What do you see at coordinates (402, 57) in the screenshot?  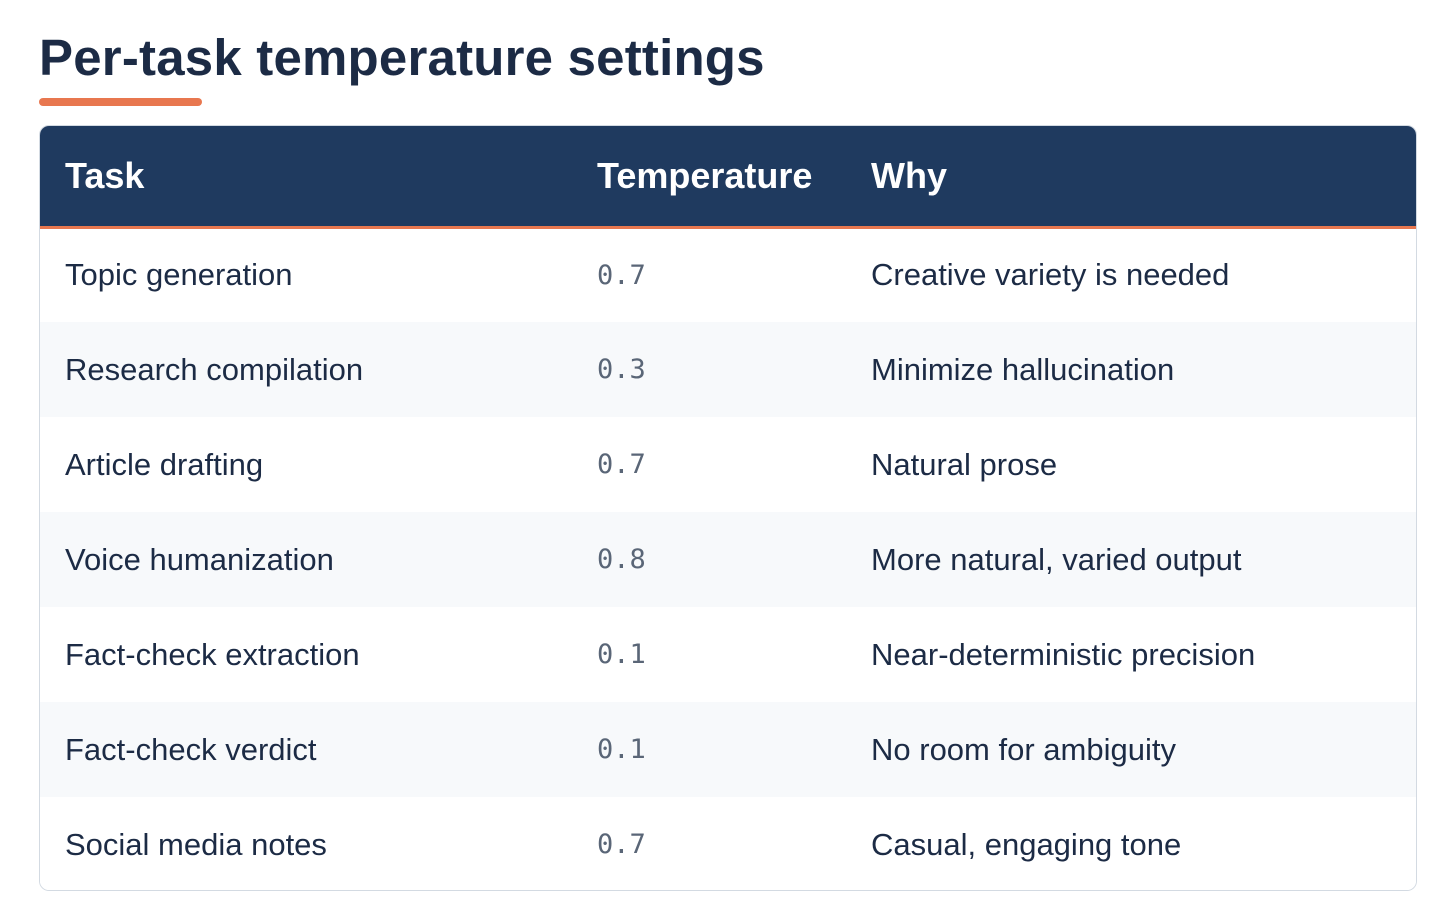 I see `page-title: Per-task temperature settings` at bounding box center [402, 57].